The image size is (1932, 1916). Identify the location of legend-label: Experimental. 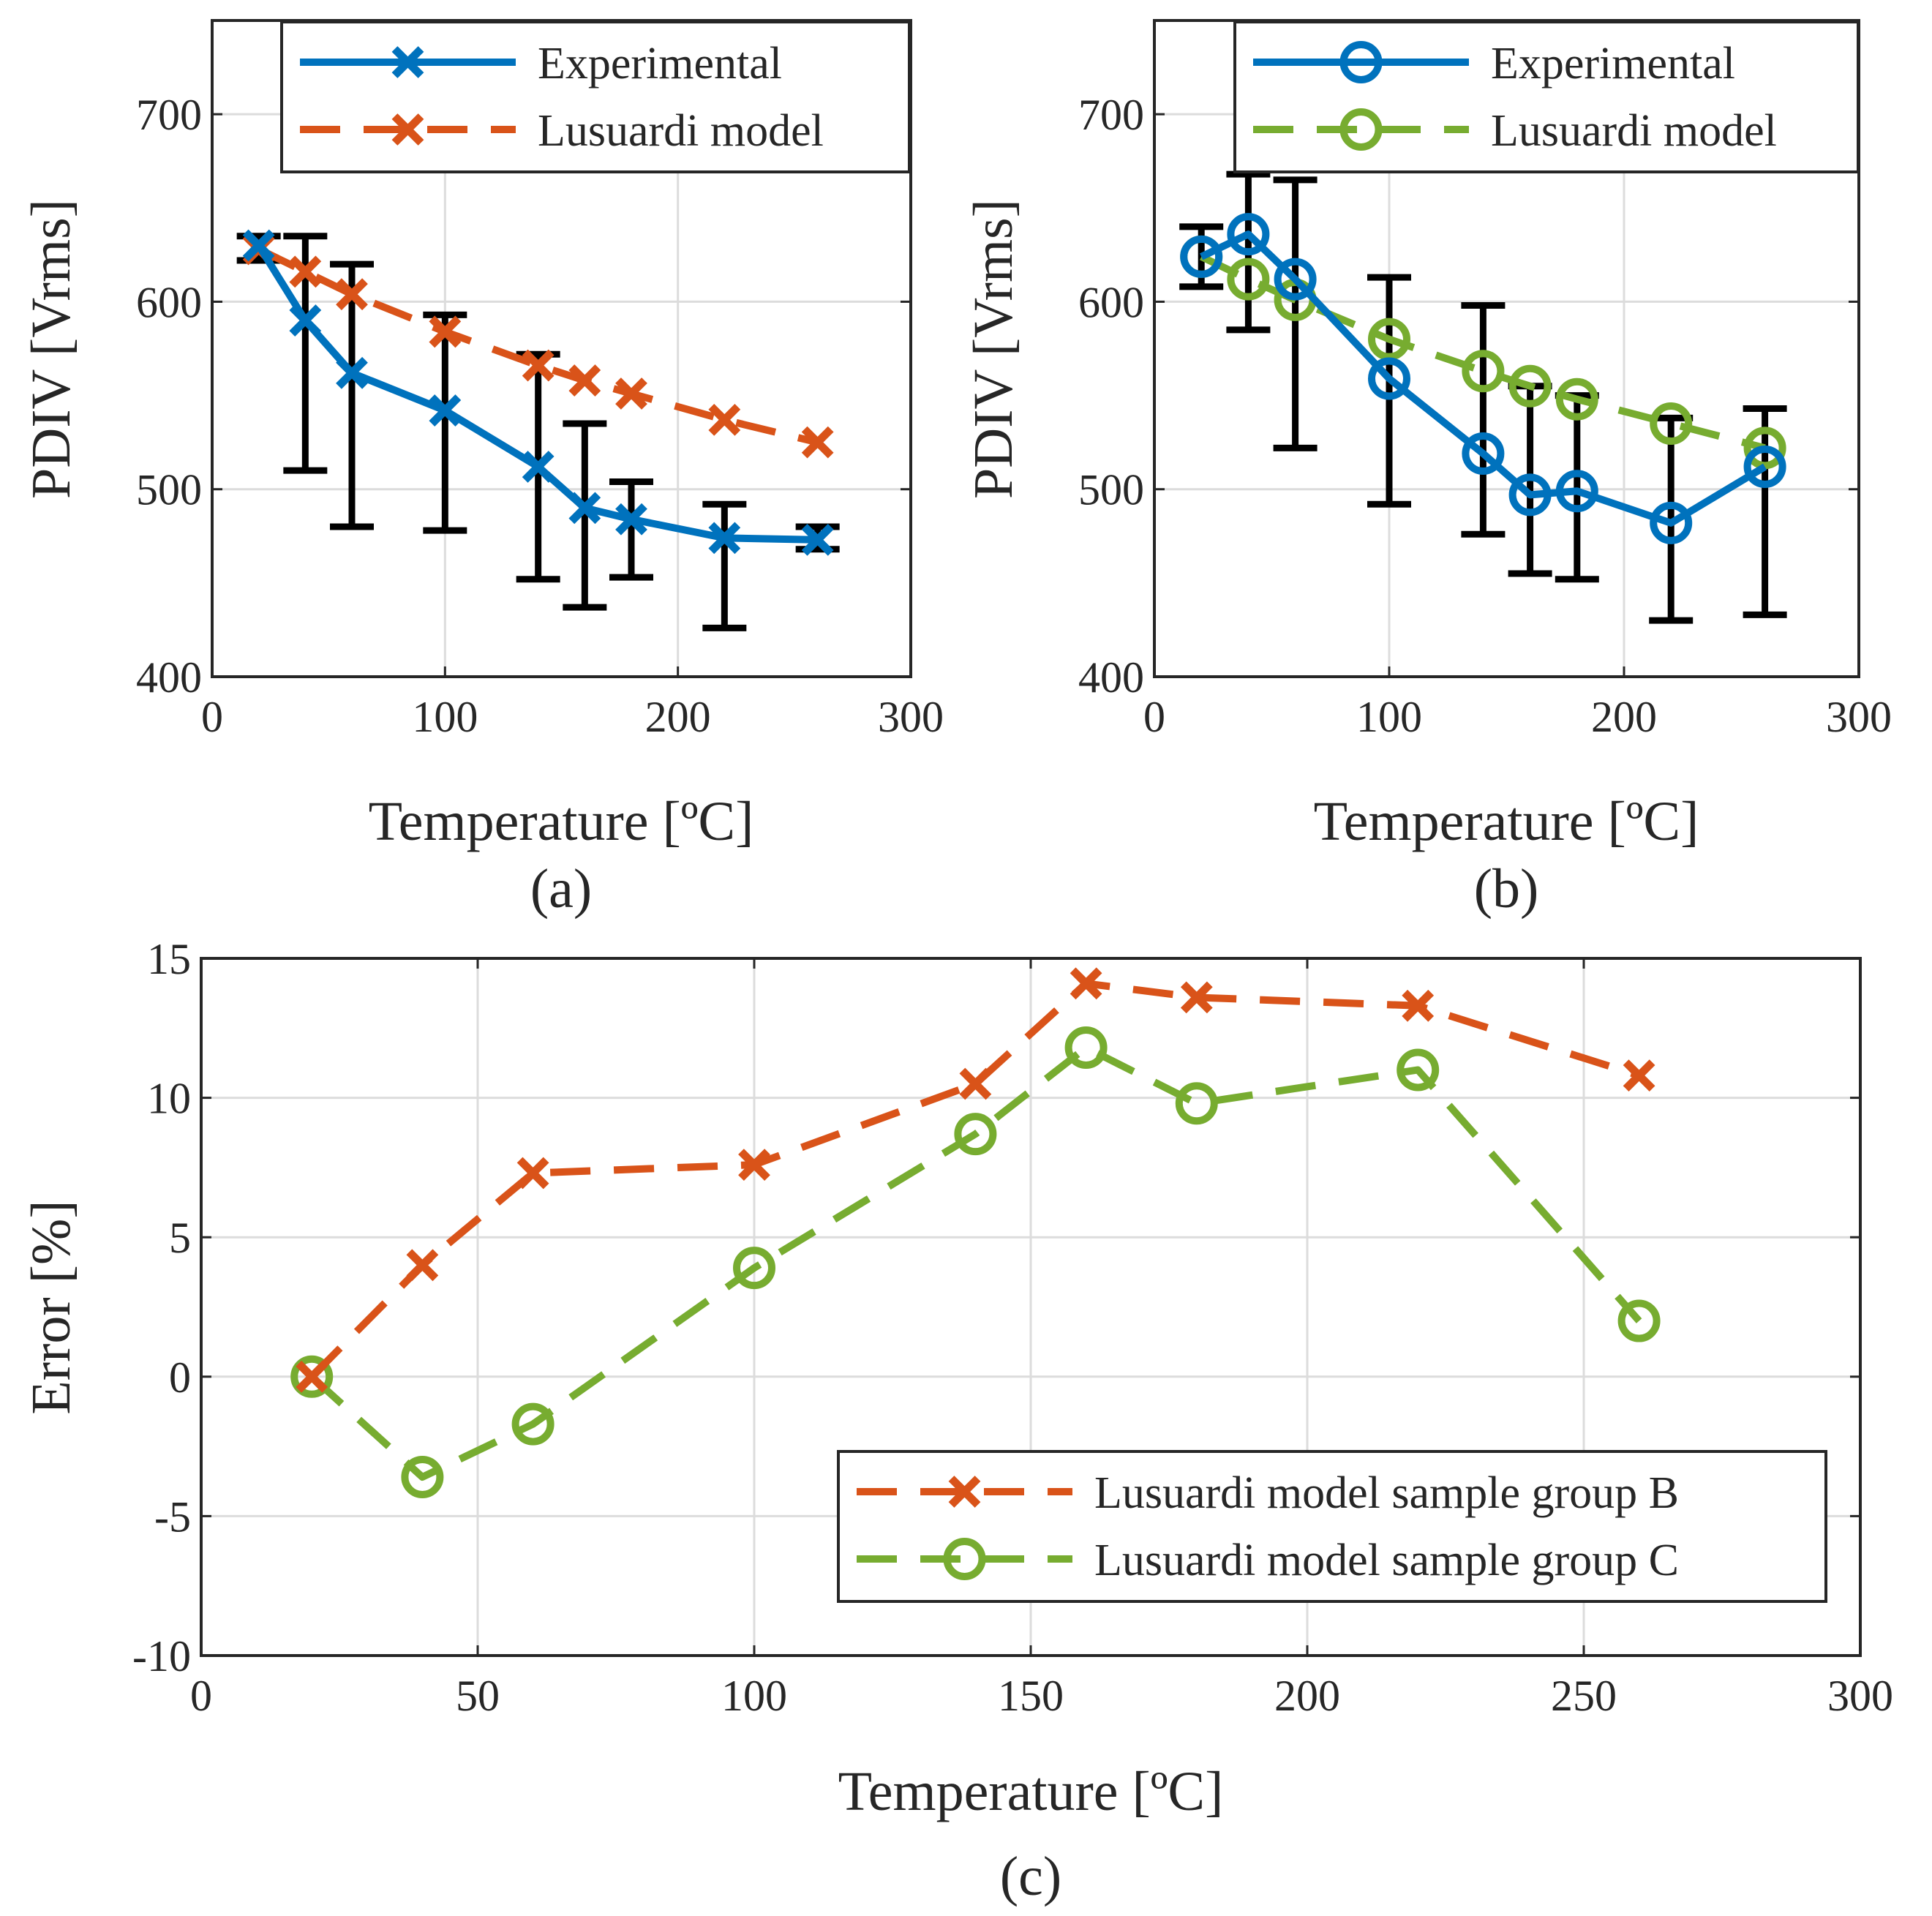
(660, 64).